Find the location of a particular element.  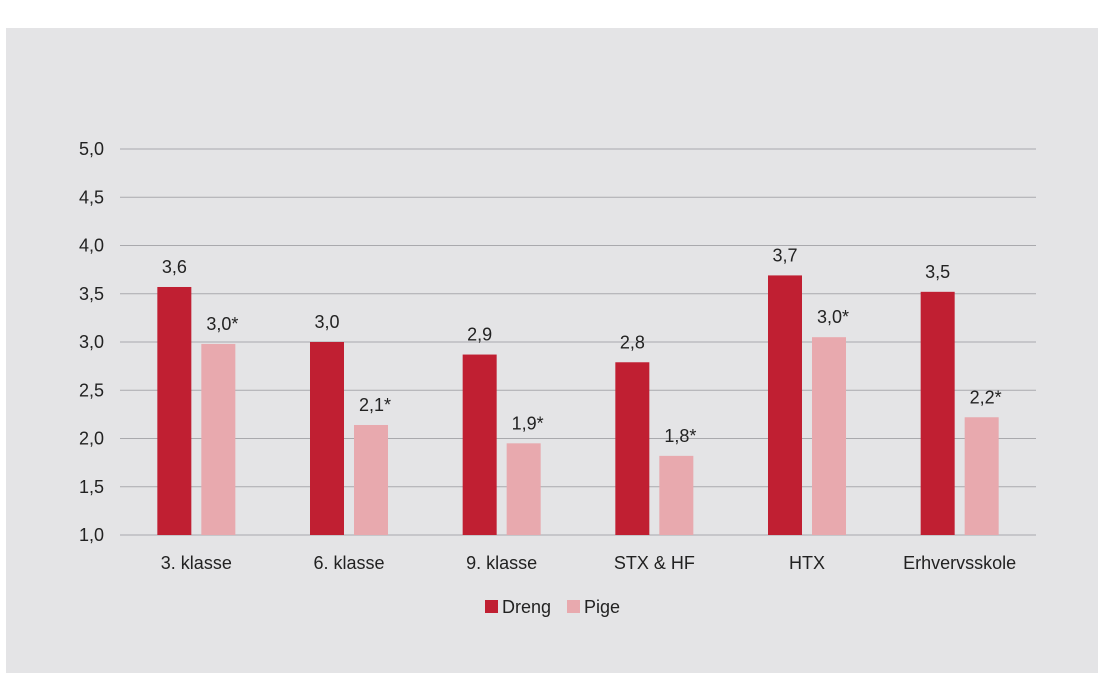

legend-label-pige: Pige is located at coordinates (602, 607).